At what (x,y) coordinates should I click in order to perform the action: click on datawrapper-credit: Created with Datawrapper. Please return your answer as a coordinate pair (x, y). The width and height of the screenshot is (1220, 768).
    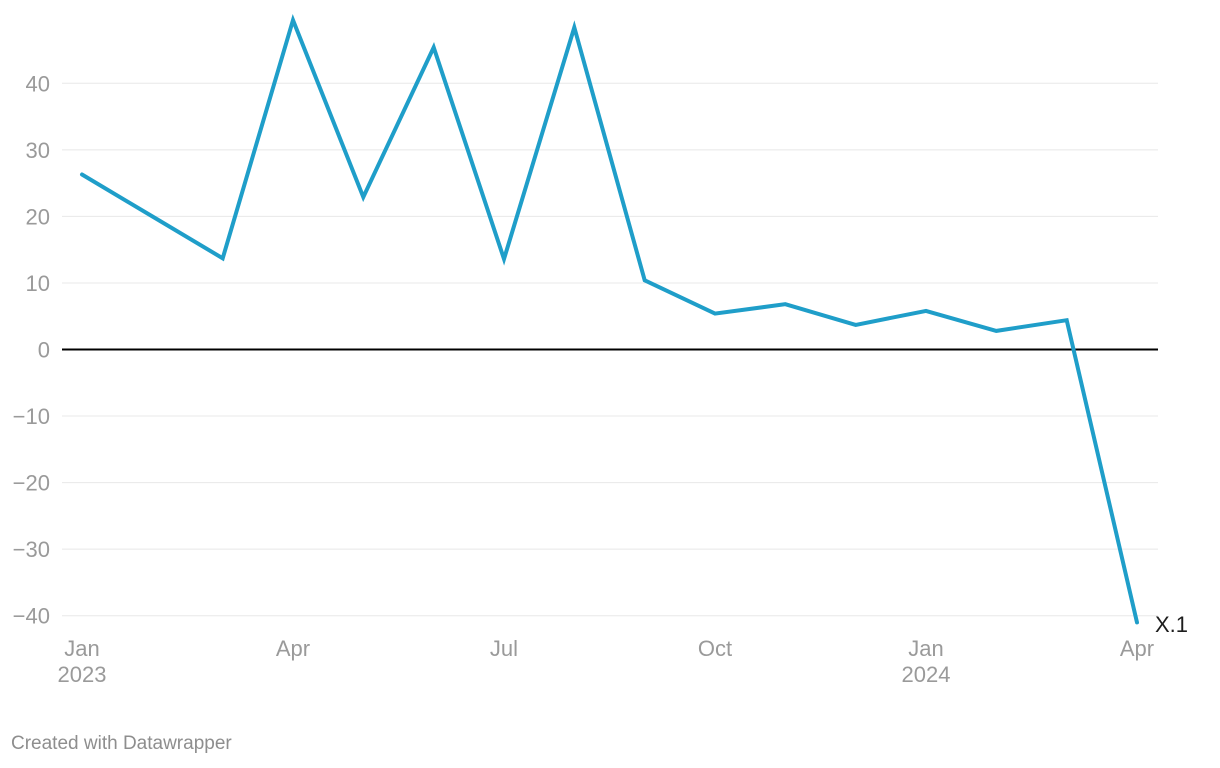
    Looking at the image, I should click on (121, 743).